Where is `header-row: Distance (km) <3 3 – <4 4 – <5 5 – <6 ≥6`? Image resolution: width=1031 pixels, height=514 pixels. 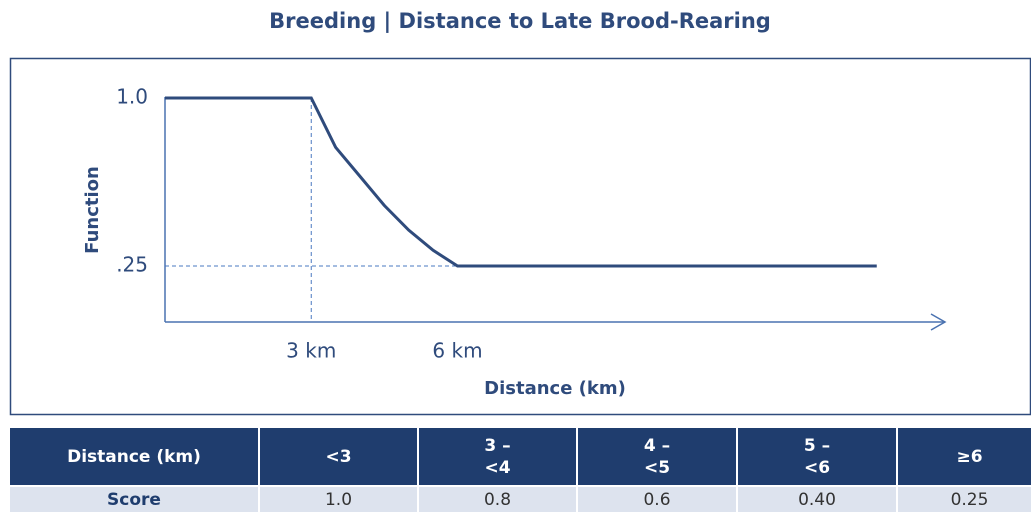 header-row: Distance (km) <3 3 – <4 4 – <5 5 – <6 ≥6 is located at coordinates (520, 457).